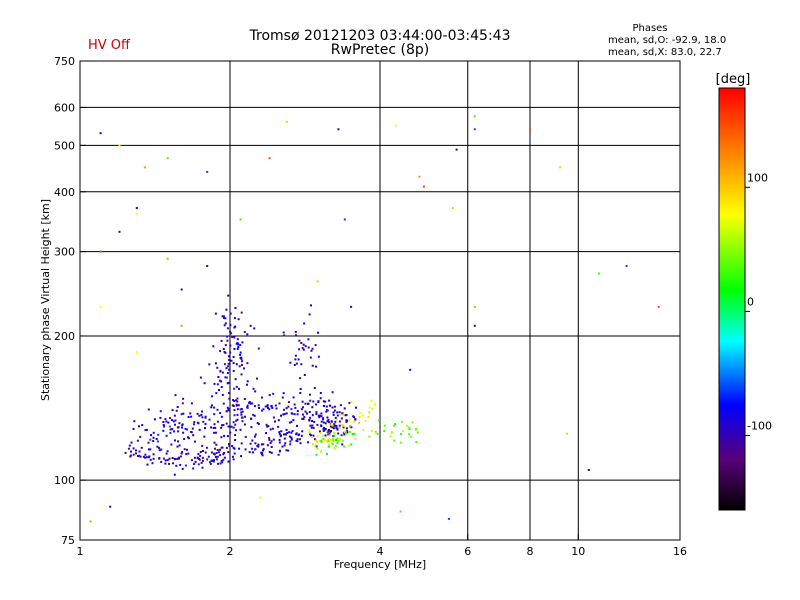 The image size is (800, 600). What do you see at coordinates (380, 36) in the screenshot?
I see `chart-title-line1: Tromsø 20121203 03:44:00-03:45:43` at bounding box center [380, 36].